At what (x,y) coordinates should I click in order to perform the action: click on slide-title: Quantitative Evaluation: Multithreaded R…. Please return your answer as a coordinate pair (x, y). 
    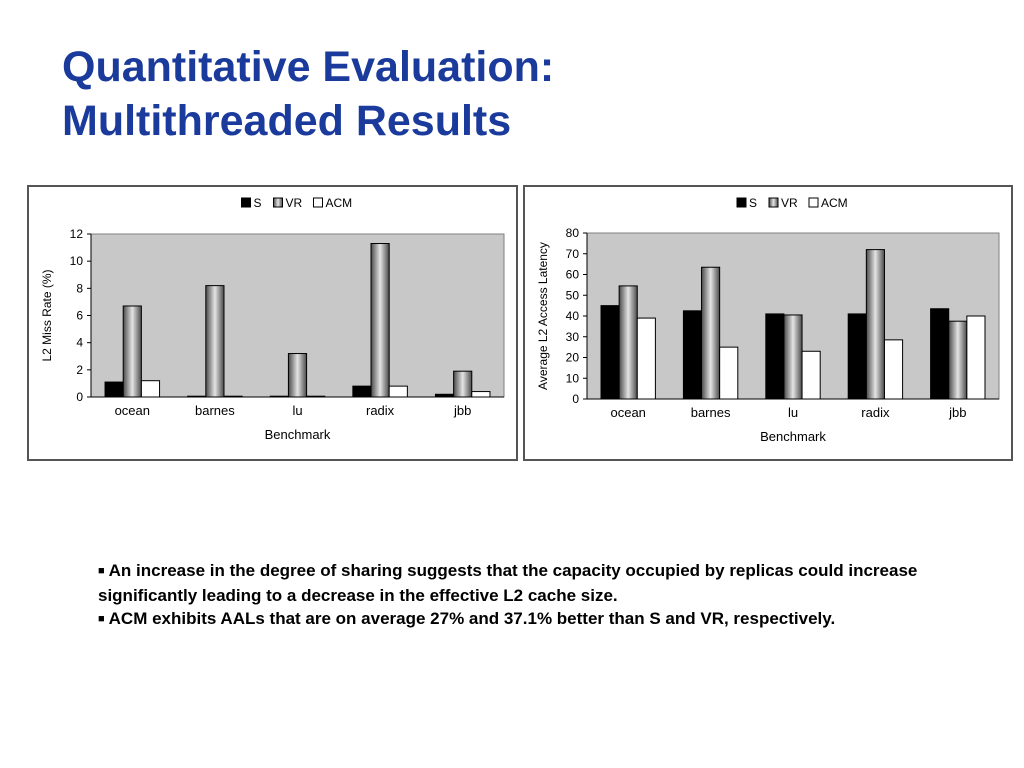
    Looking at the image, I should click on (308, 94).